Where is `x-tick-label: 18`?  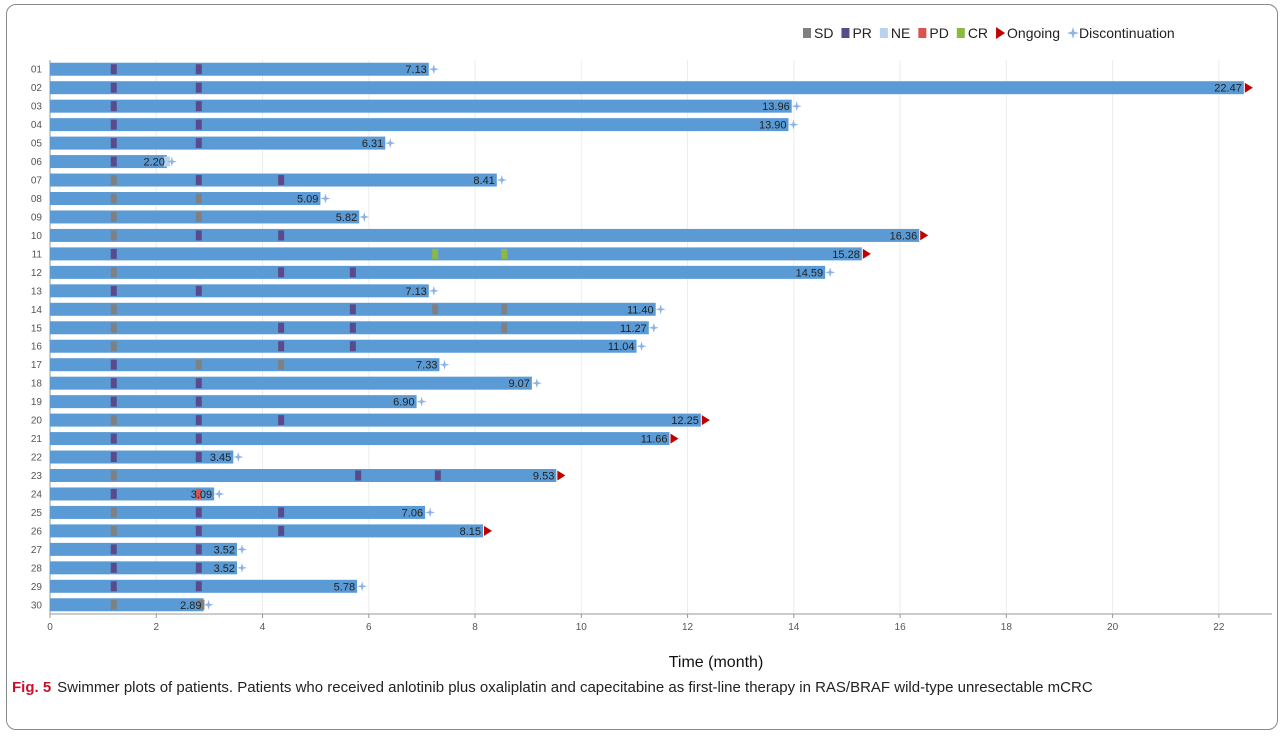 x-tick-label: 18 is located at coordinates (1007, 627).